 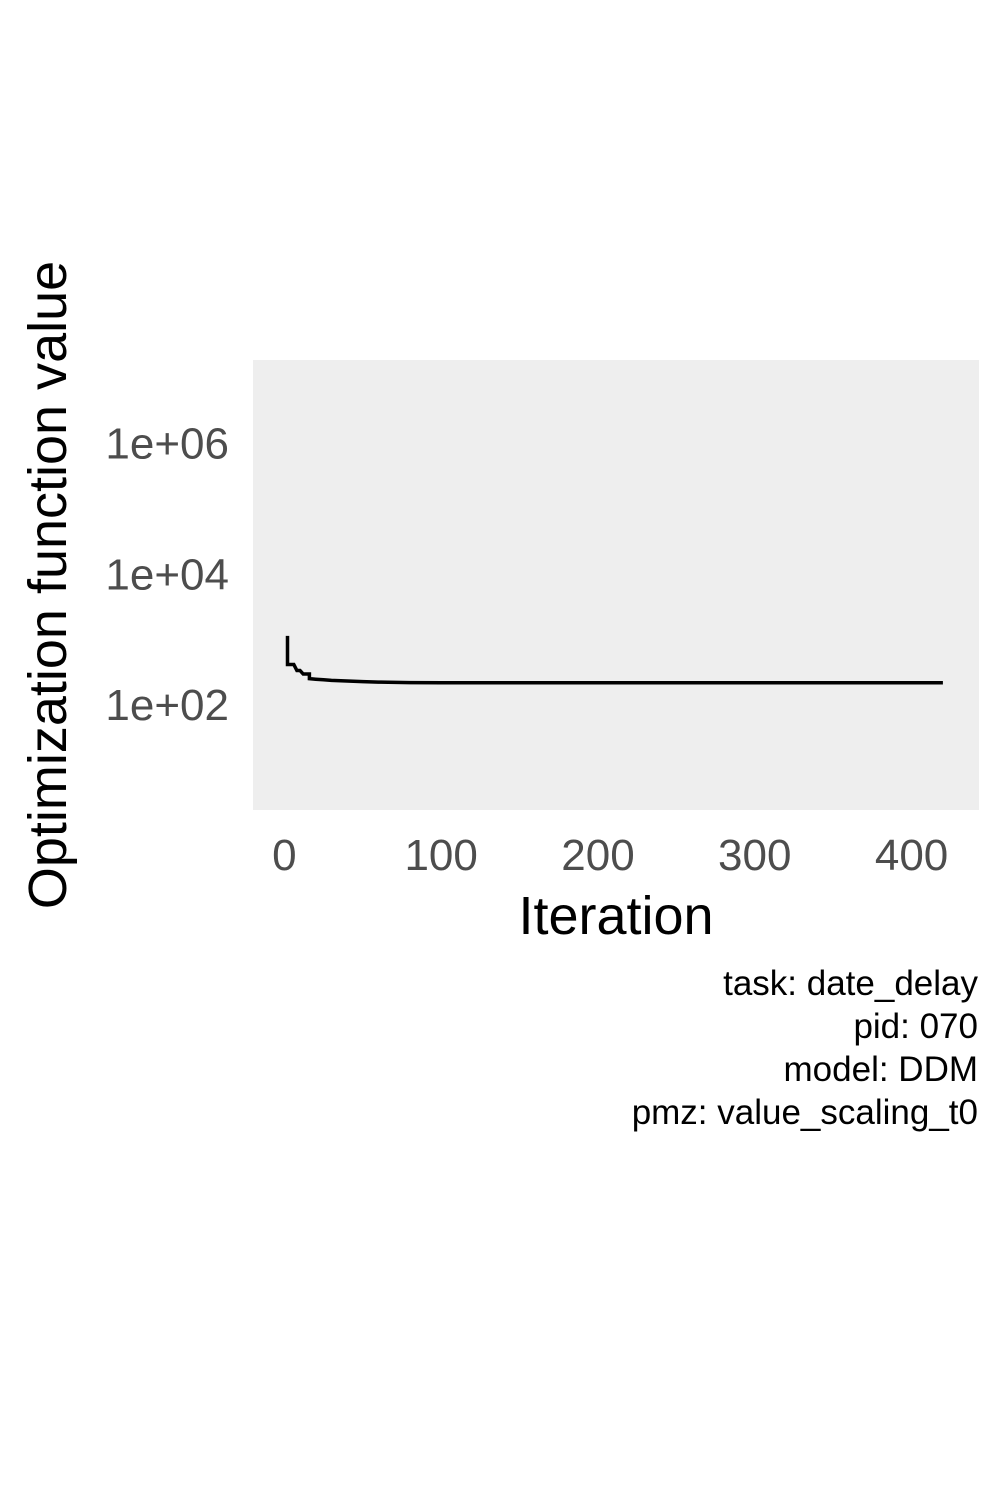 I want to click on caption-model: model: DDM, so click(x=880, y=1069).